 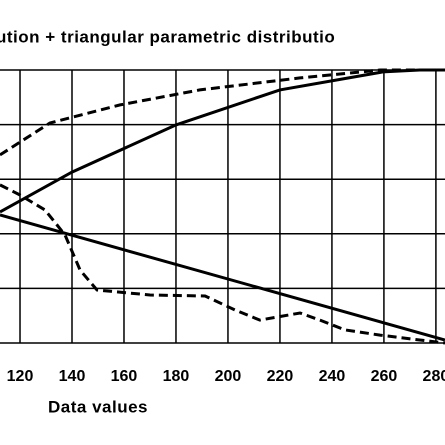 I want to click on x-tick-label: 140, so click(x=72, y=376).